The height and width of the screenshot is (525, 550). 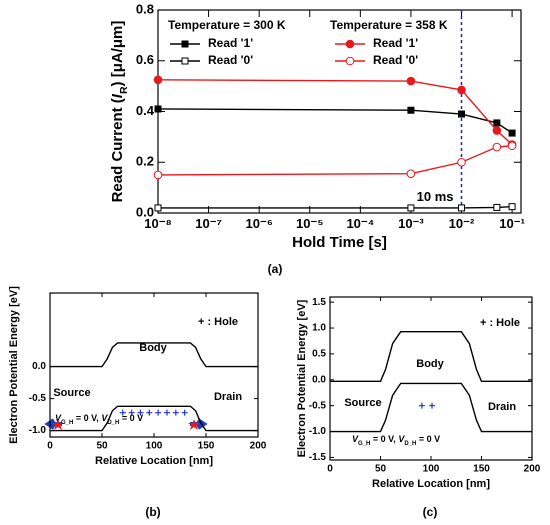 I want to click on y-tick-label: 0.5, so click(x=319, y=354).